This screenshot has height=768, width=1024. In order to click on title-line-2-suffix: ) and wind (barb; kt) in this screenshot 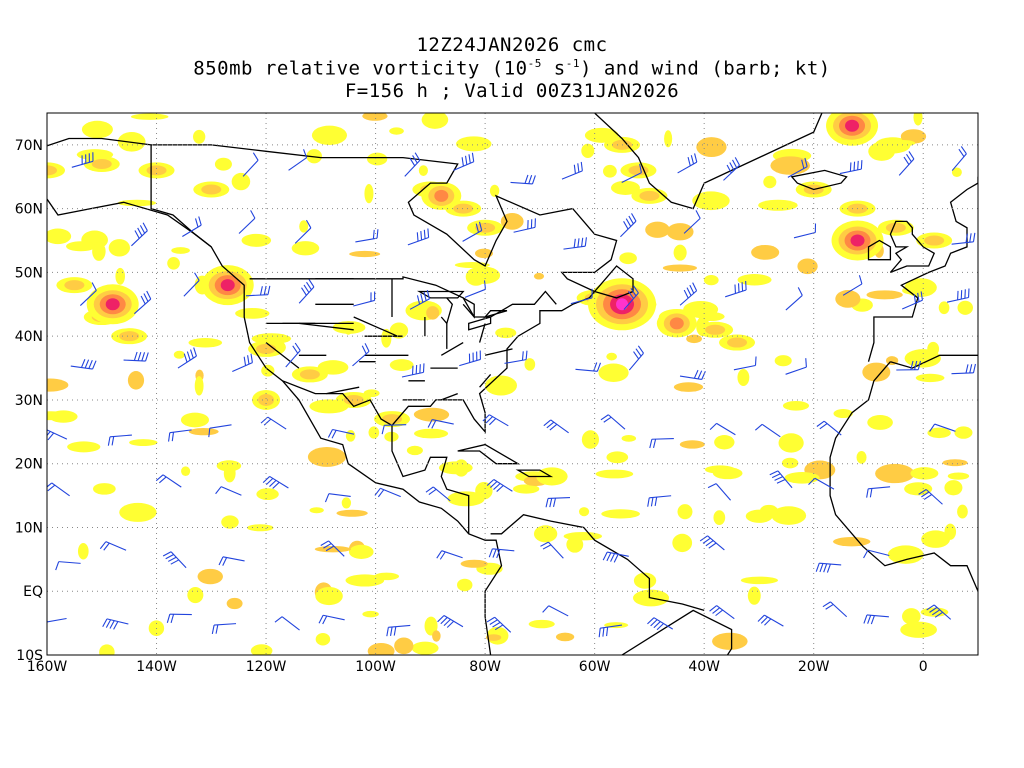, I will do `click(705, 68)`.